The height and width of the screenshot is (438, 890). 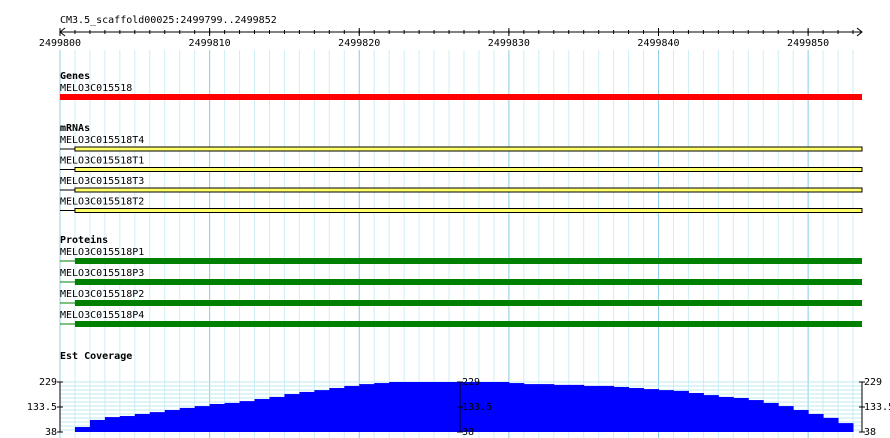 What do you see at coordinates (60, 43) in the screenshot?
I see `ruler-tick-label: 2499800` at bounding box center [60, 43].